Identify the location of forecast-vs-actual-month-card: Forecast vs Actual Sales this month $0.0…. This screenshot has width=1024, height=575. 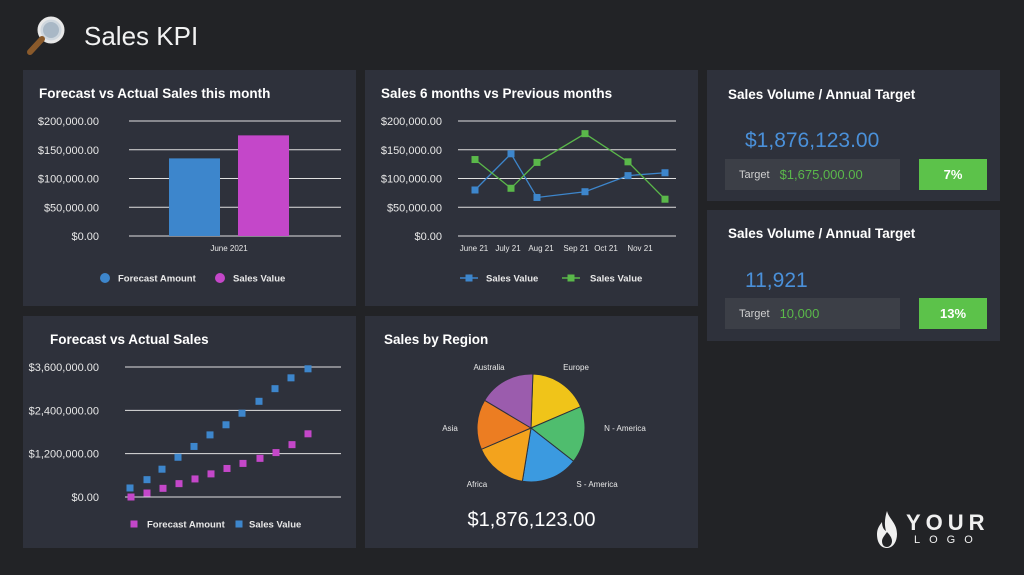
(189, 188).